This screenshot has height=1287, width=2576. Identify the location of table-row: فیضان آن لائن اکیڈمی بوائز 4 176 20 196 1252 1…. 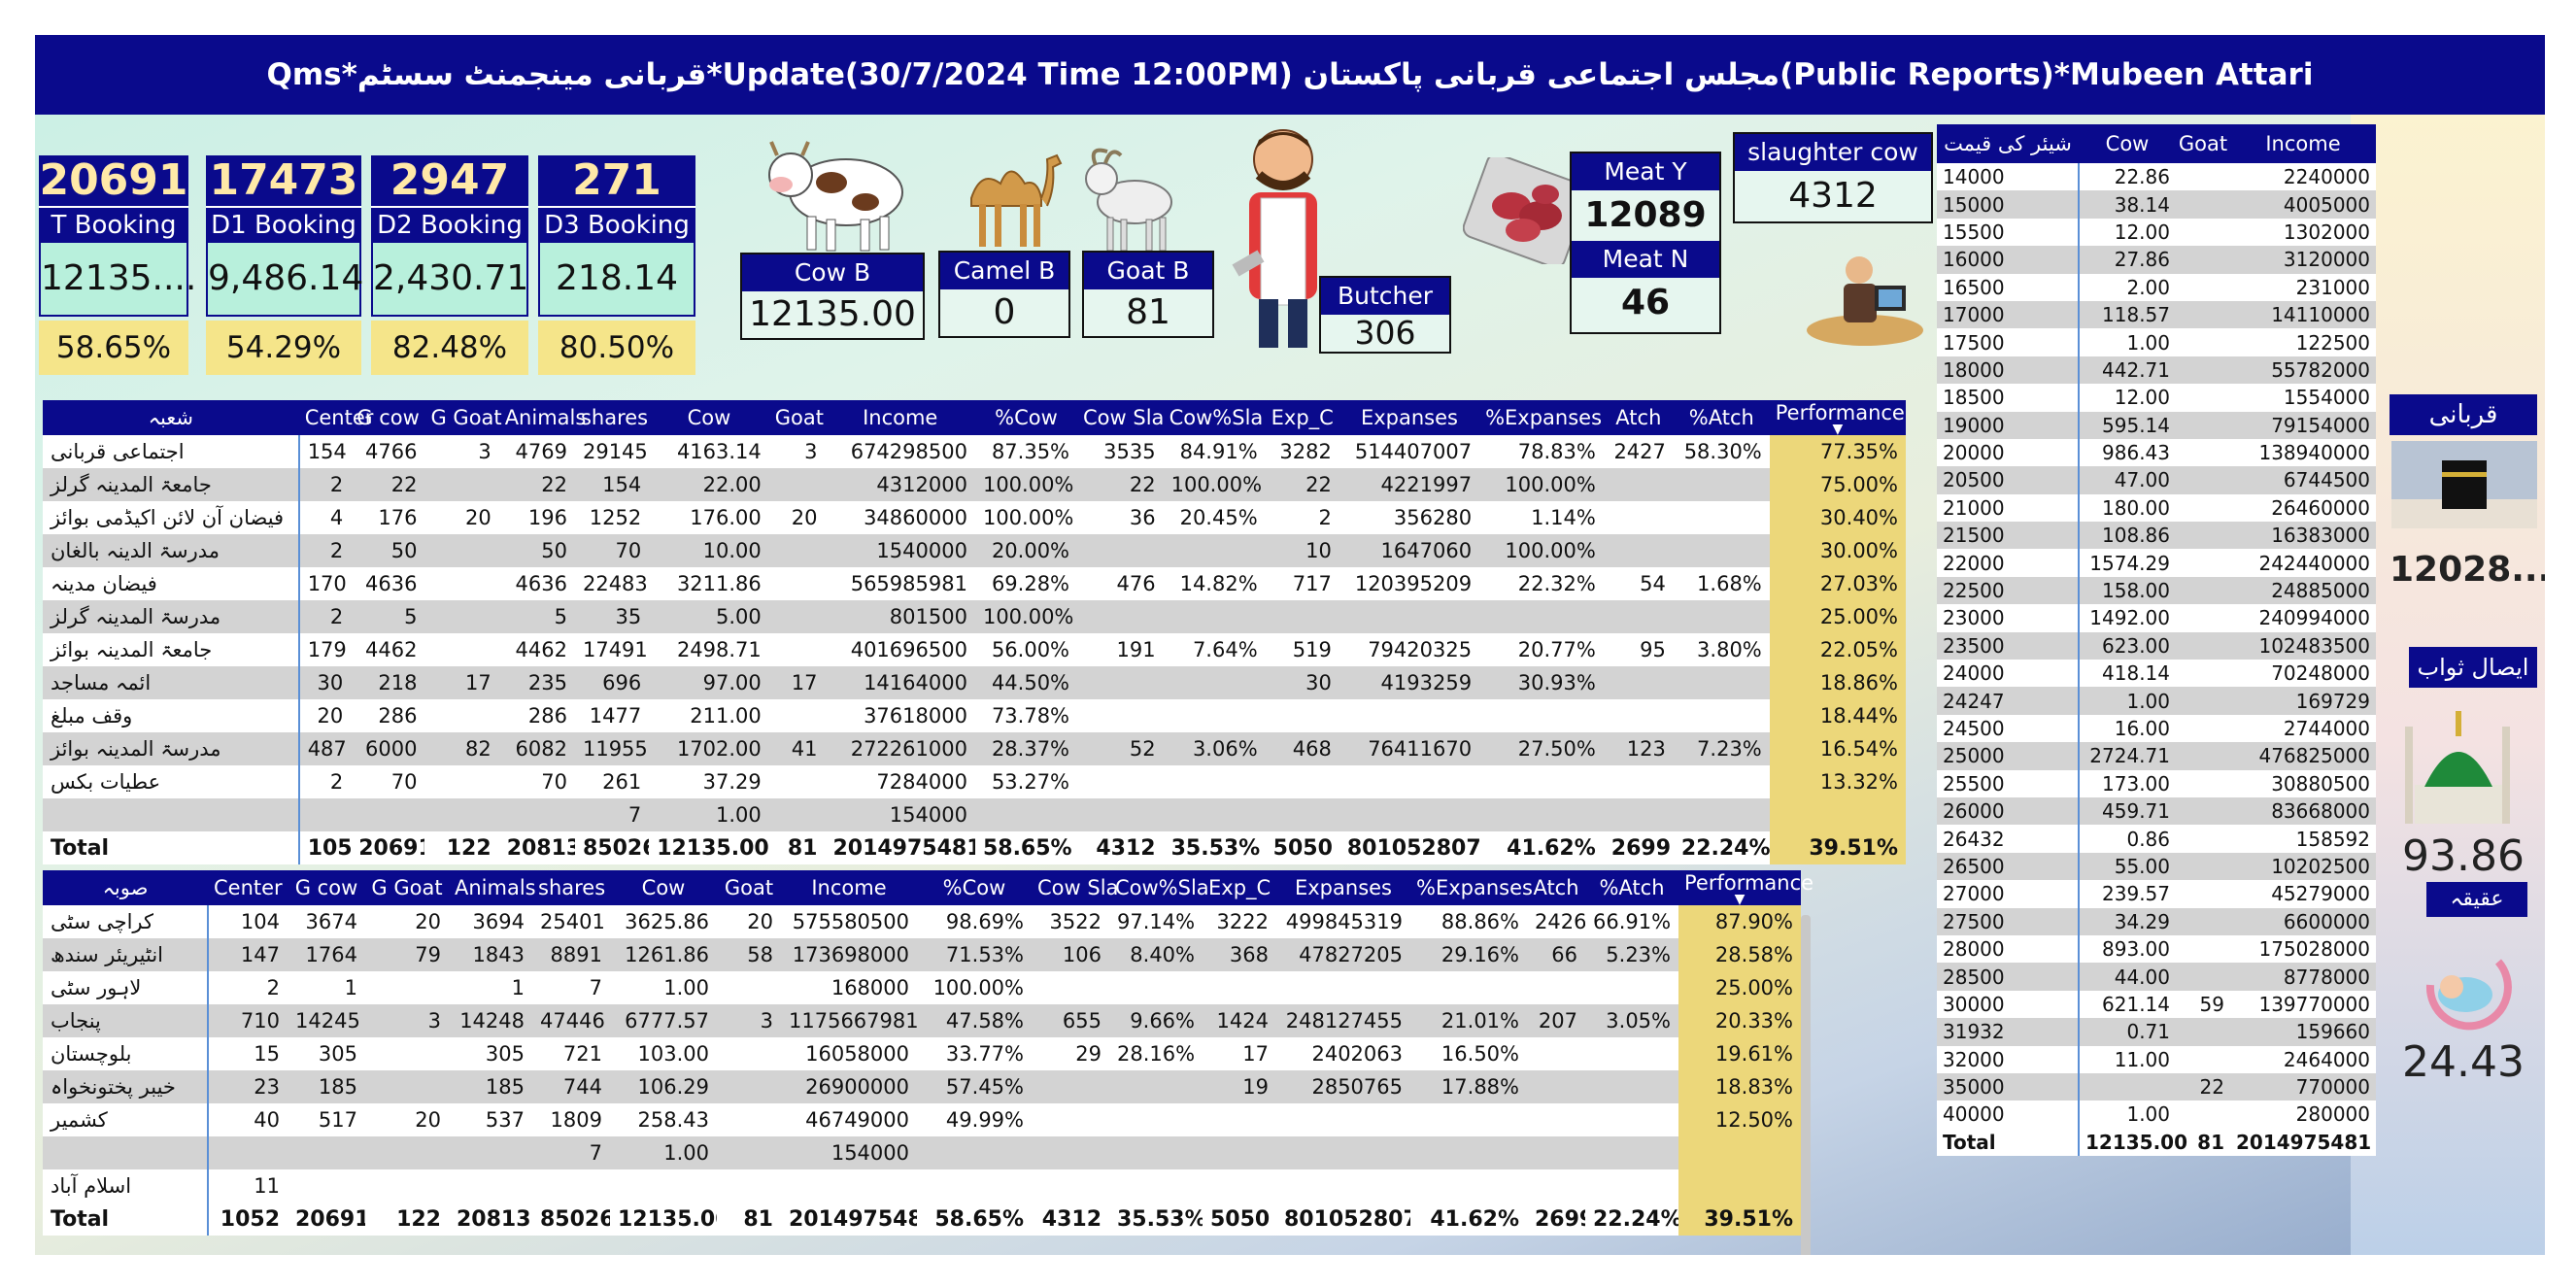
(974, 517).